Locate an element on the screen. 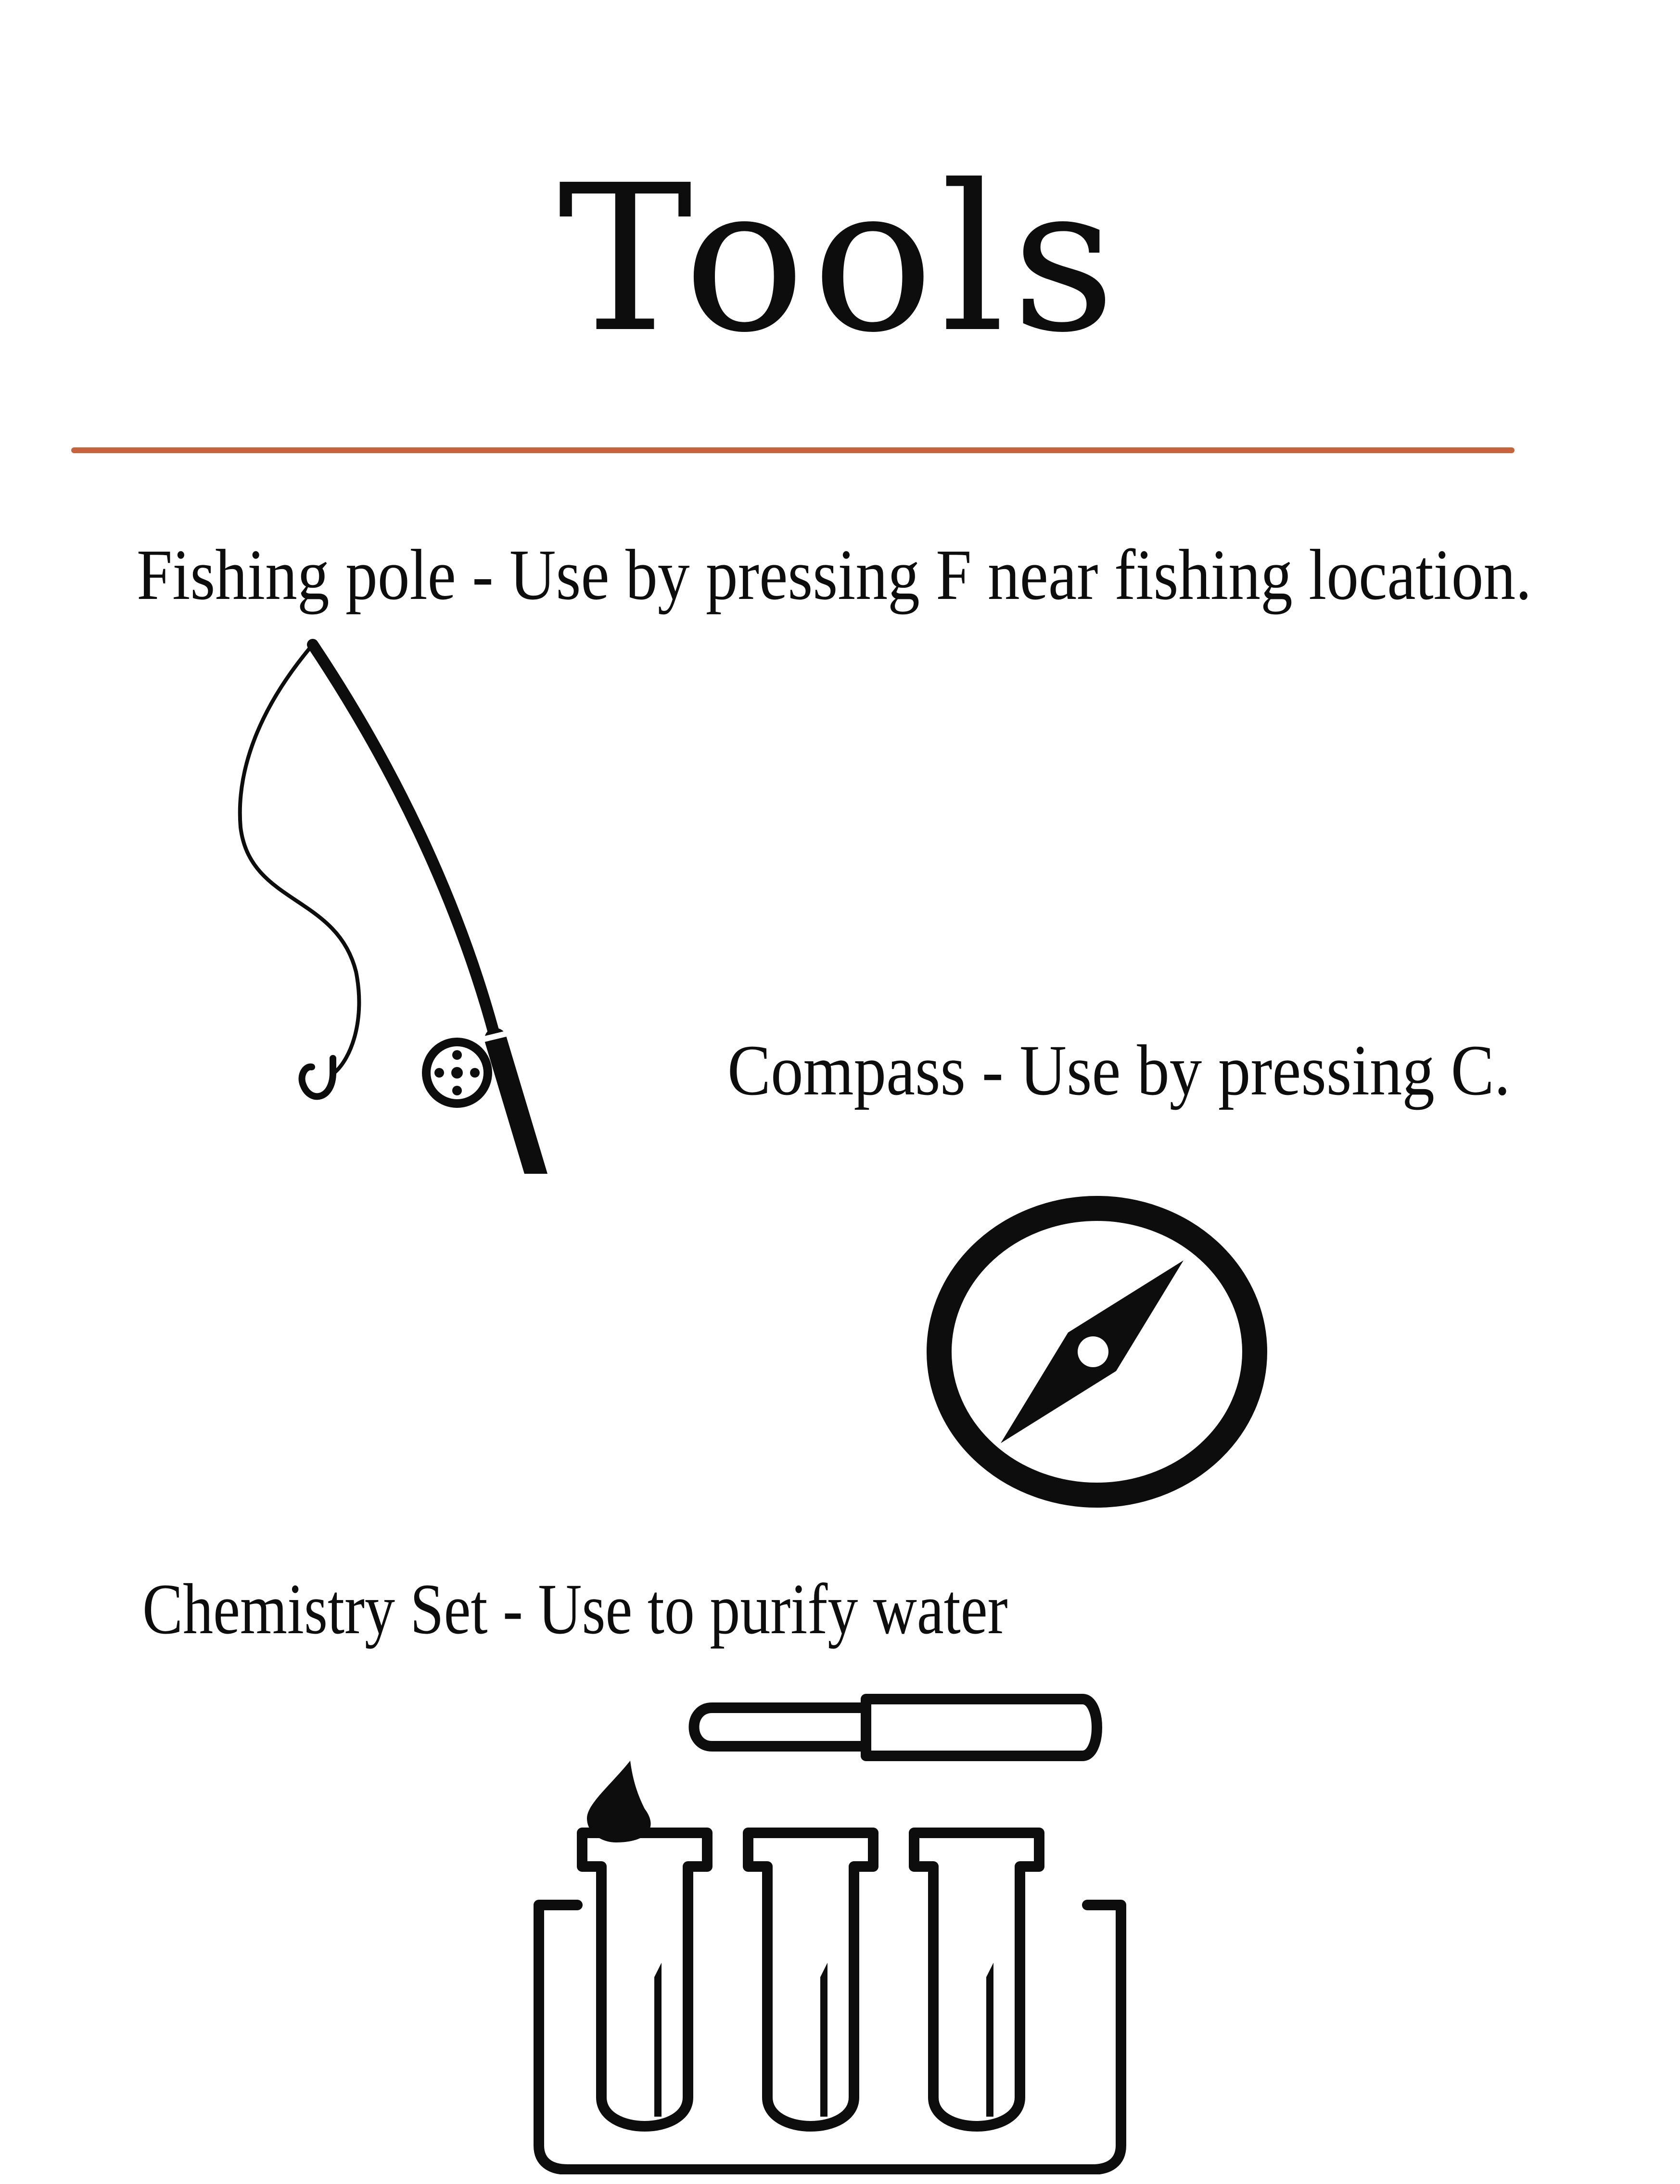 The image size is (1680, 2184). chemistry-set-icon is located at coordinates (830, 1934).